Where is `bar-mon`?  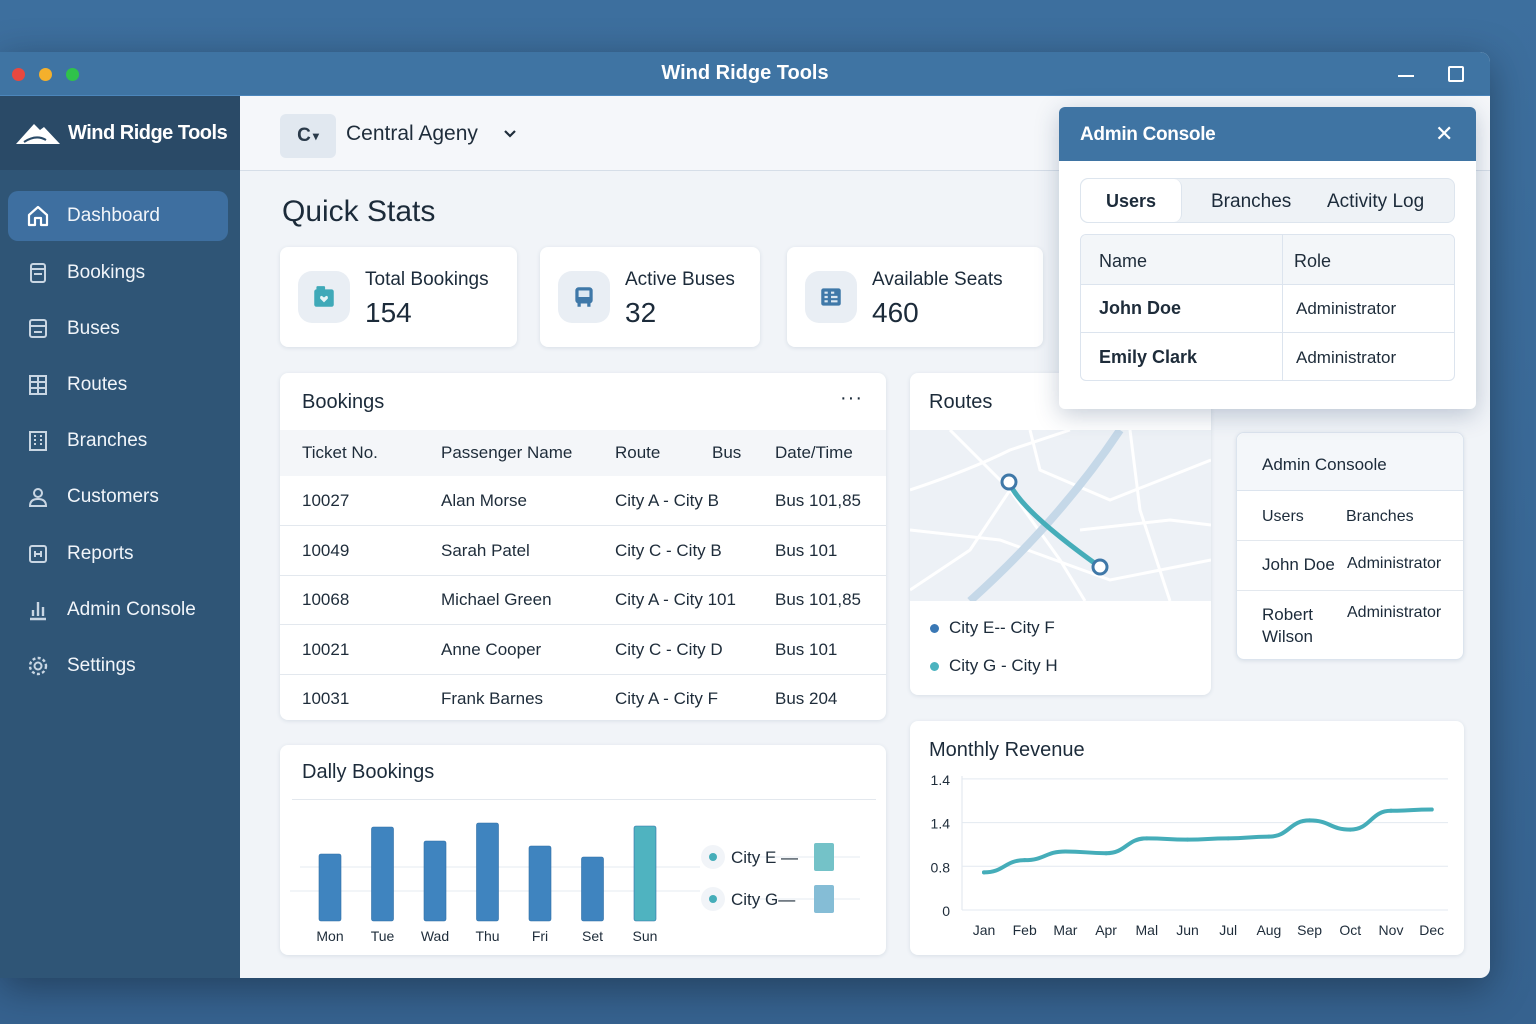 bar-mon is located at coordinates (330, 887).